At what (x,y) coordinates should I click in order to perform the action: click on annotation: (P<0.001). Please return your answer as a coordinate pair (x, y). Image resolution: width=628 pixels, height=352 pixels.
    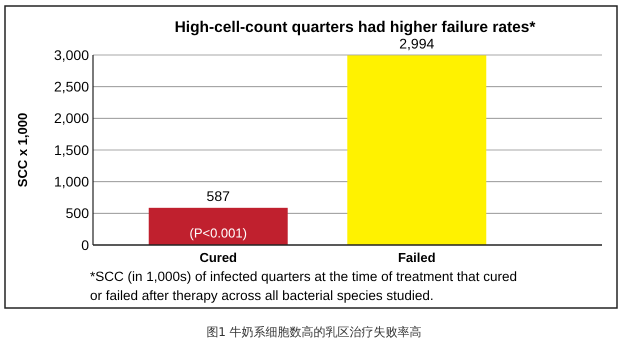
    Looking at the image, I should click on (218, 233).